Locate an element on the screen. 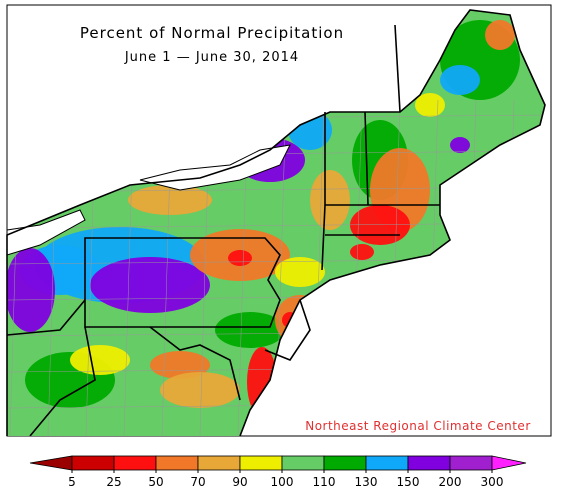  legend-arrow-low is located at coordinates (51, 463).